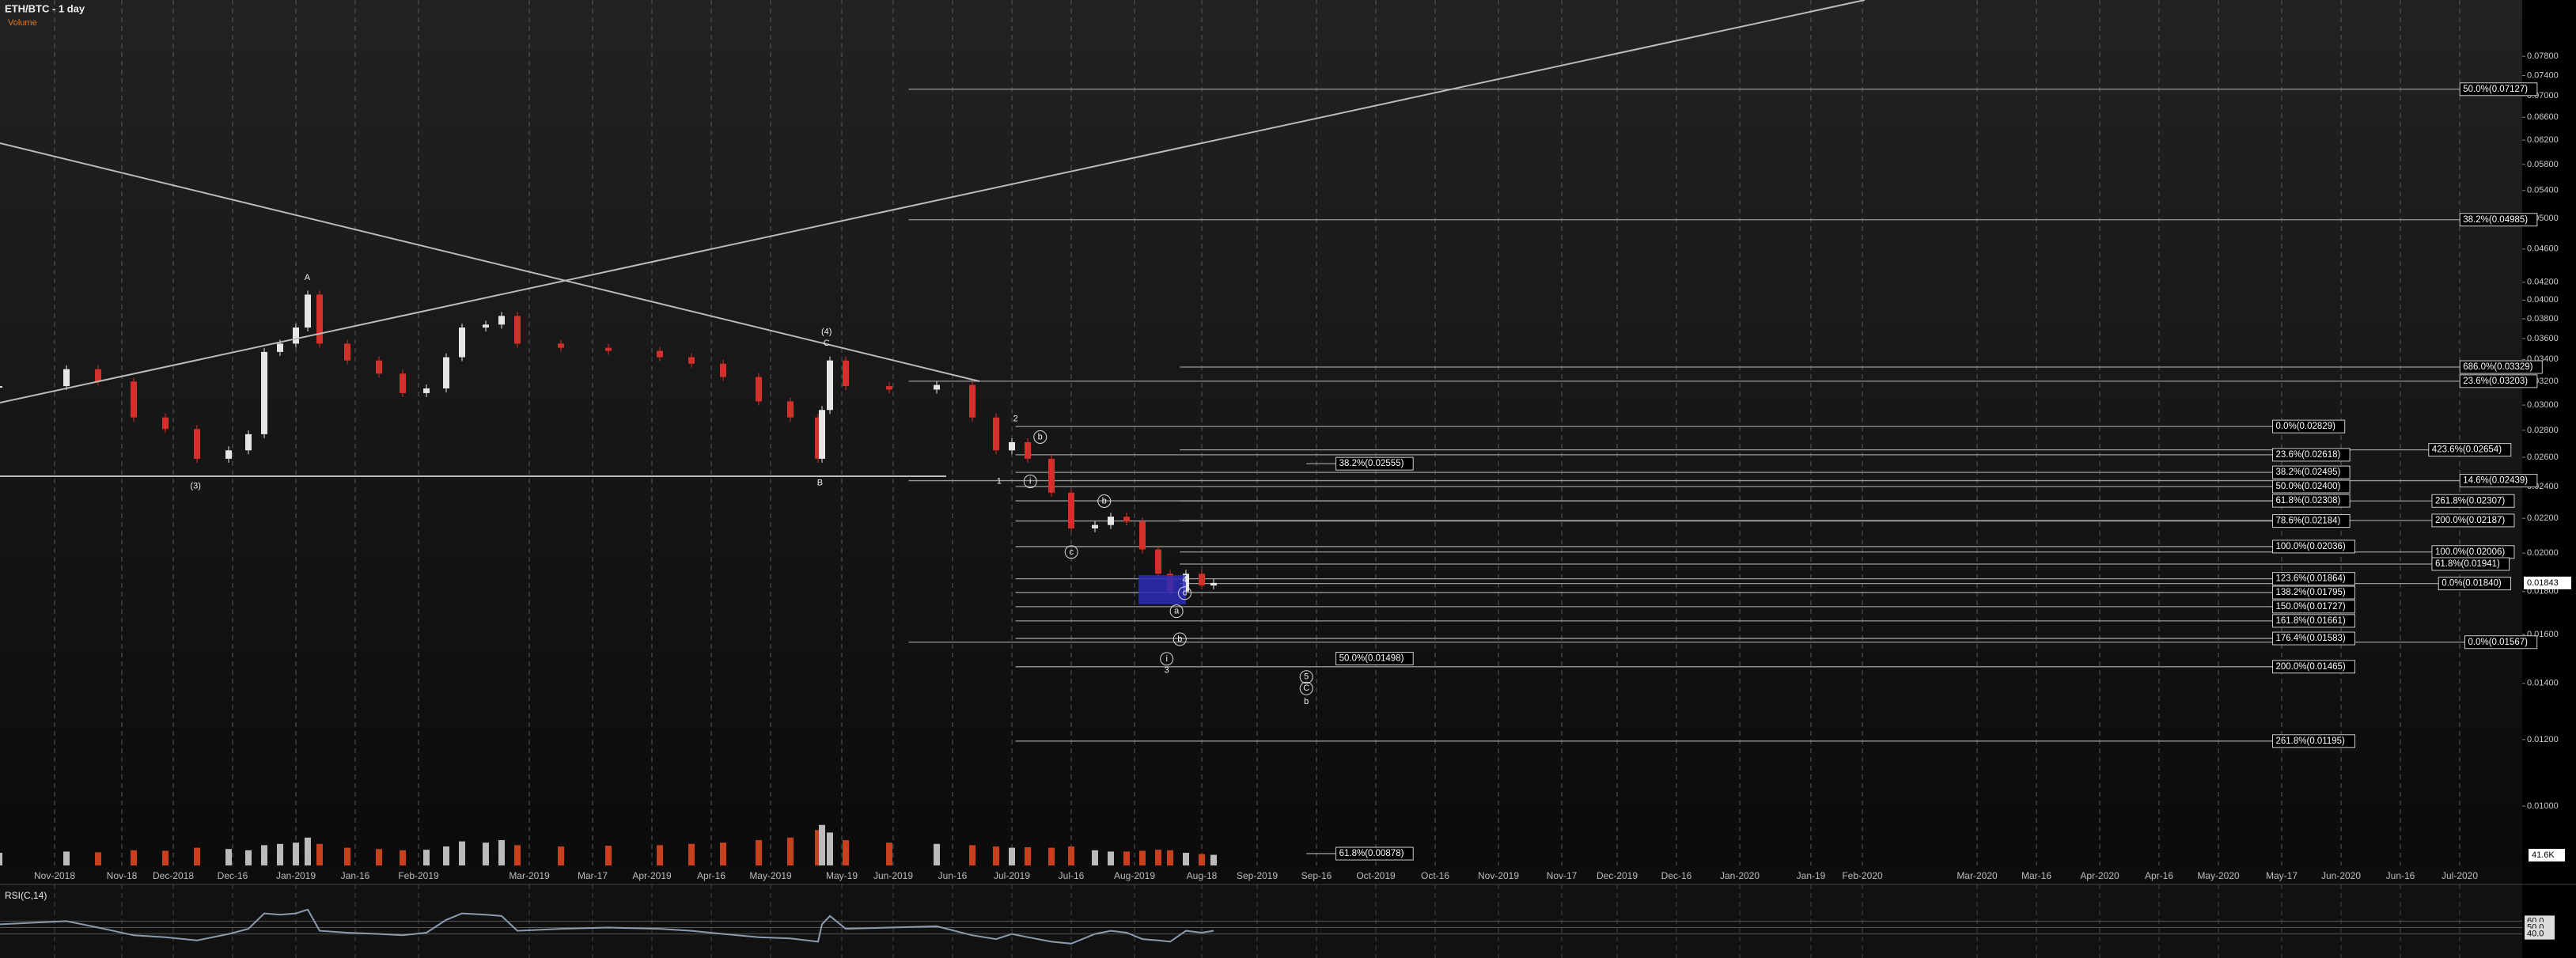  Describe the element at coordinates (1134, 875) in the screenshot. I see `x-tick-label: Aug-2019` at that location.